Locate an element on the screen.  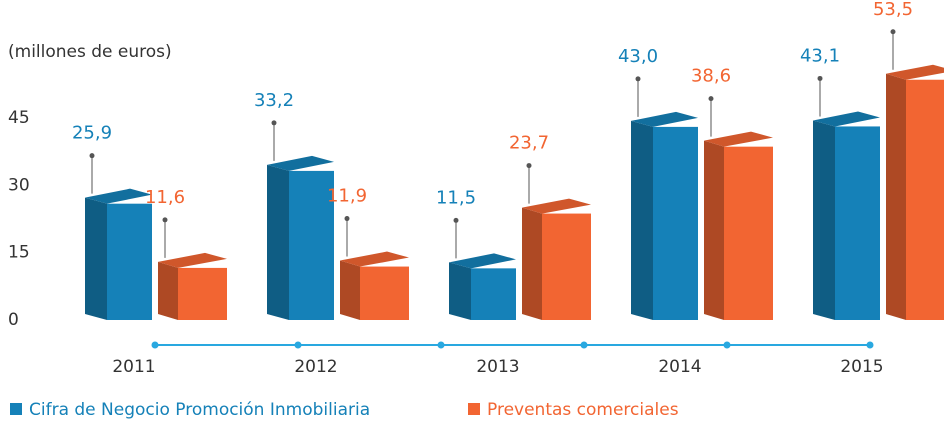
x-tick-label: 2011 is located at coordinates (133, 367).